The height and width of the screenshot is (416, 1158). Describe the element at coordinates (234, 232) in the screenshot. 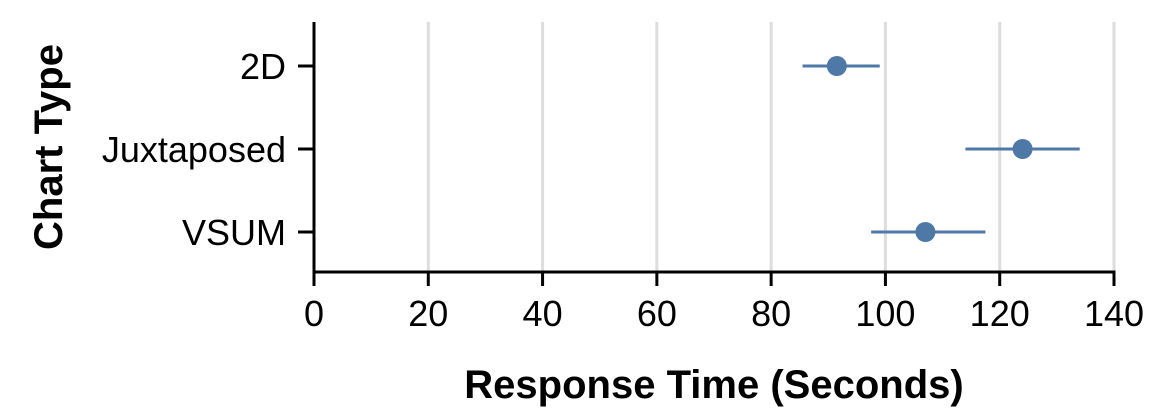

I see `y-tick-label: VSUM` at that location.